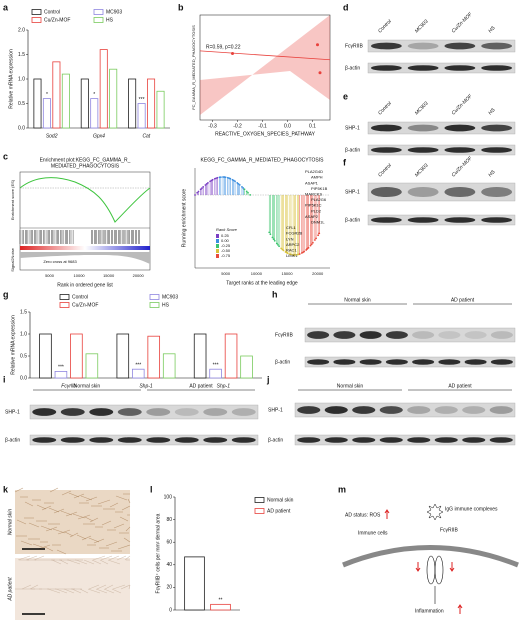 Image resolution: width=524 pixels, height=623 pixels. Describe the element at coordinates (225, 240) in the screenshot. I see `legend-label: 0.00` at that location.